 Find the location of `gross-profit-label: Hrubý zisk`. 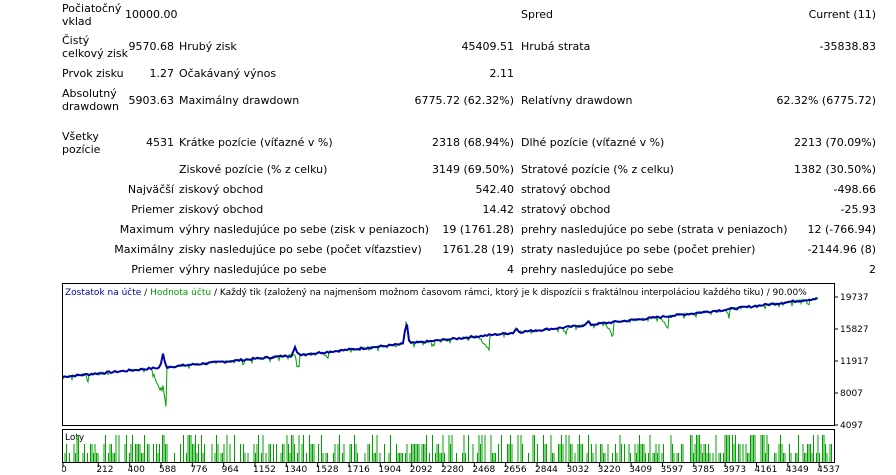

gross-profit-label: Hrubý zisk is located at coordinates (208, 46).